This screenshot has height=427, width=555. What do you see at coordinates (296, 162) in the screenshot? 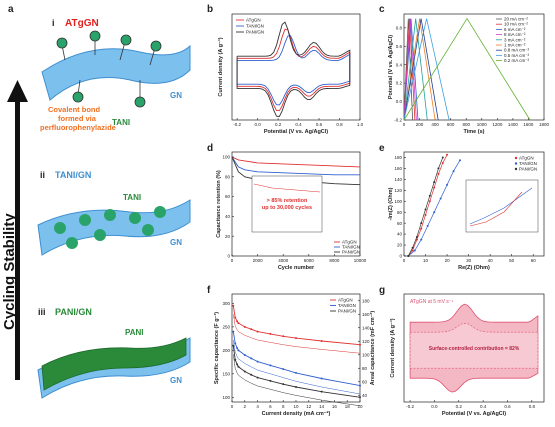
I see `retention-series-ATgGN` at bounding box center [296, 162].